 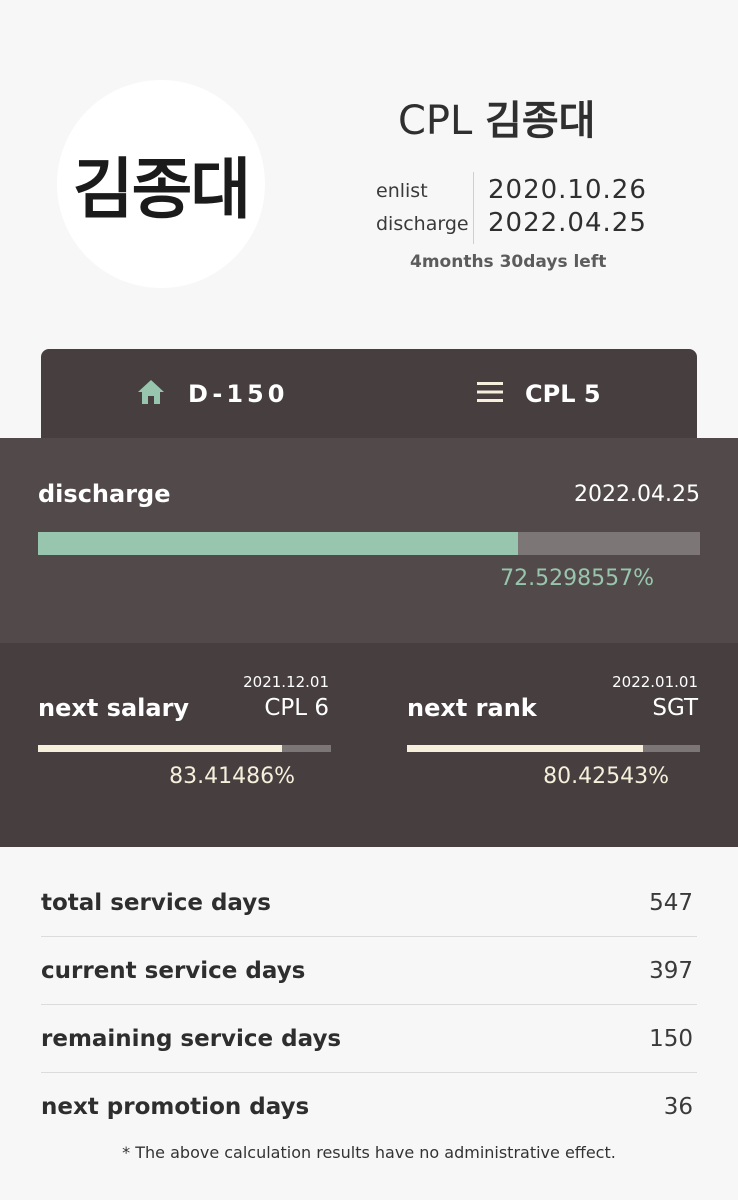 What do you see at coordinates (655, 682) in the screenshot?
I see `next-rank-date: 2022.01.01` at bounding box center [655, 682].